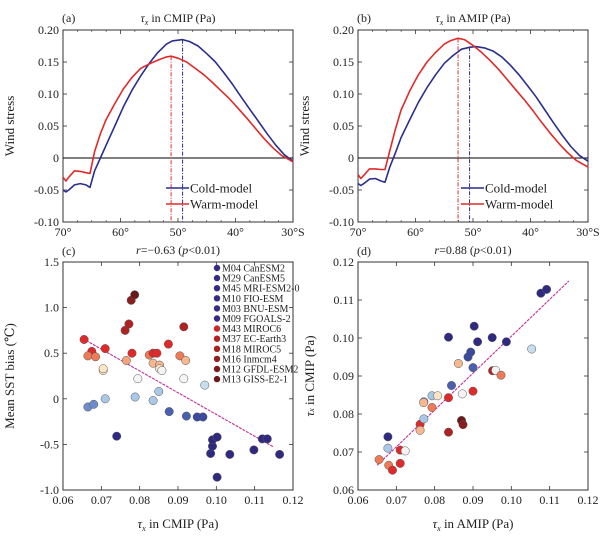 This screenshot has height=536, width=616. I want to click on panel-b-ylabel: Wind stress, so click(304, 126).